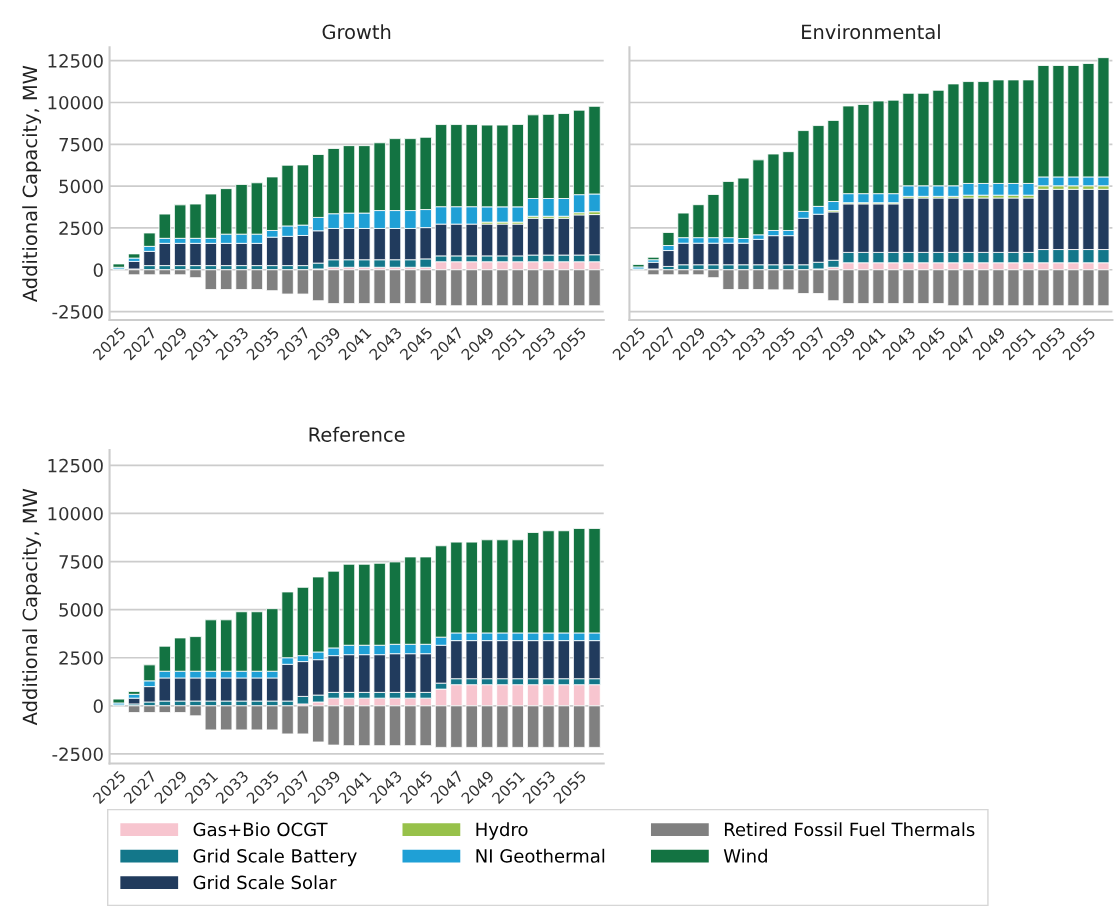 This screenshot has width=1118, height=909. What do you see at coordinates (540, 855) in the screenshot?
I see `legend-label: NI Geothermal` at bounding box center [540, 855].